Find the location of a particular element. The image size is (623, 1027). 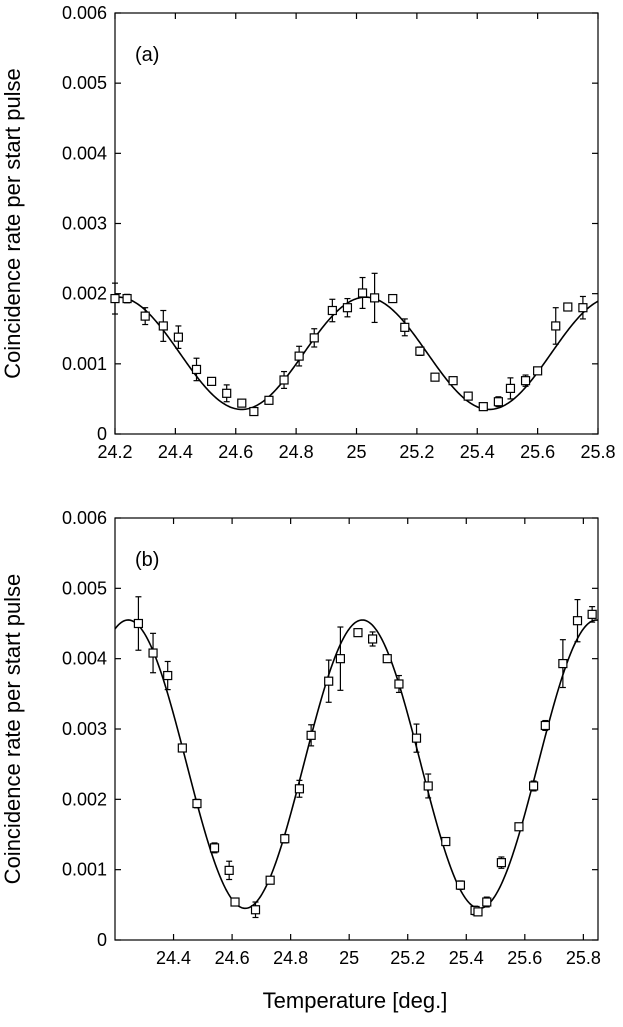

y-tick-label: 0.001 is located at coordinates (84, 870).